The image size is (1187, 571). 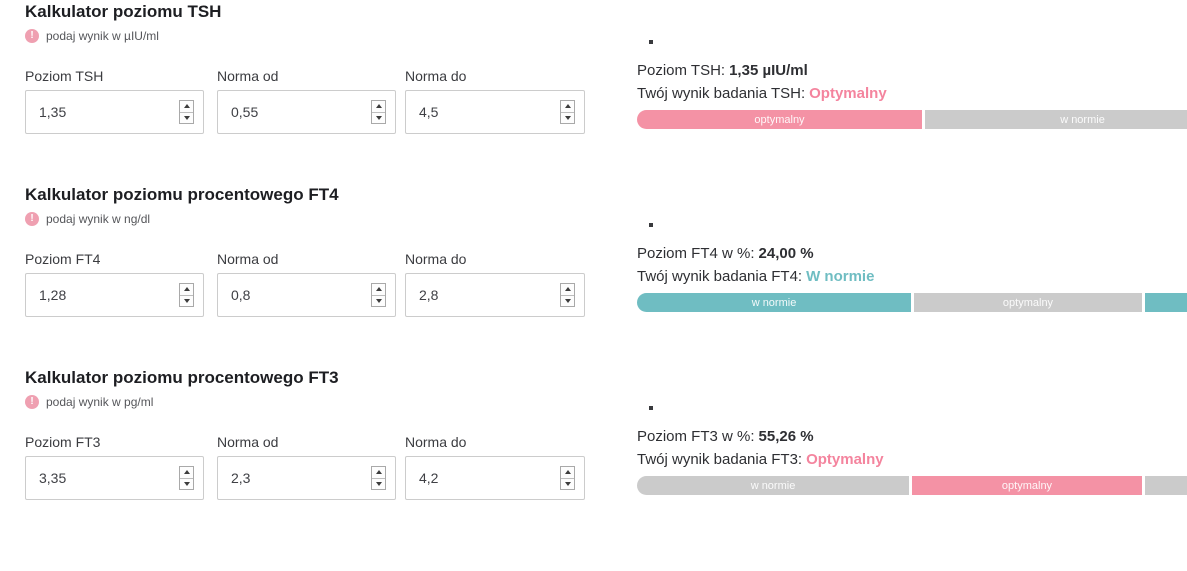 I want to click on poziom-tsh-input-box, so click(x=114, y=112).